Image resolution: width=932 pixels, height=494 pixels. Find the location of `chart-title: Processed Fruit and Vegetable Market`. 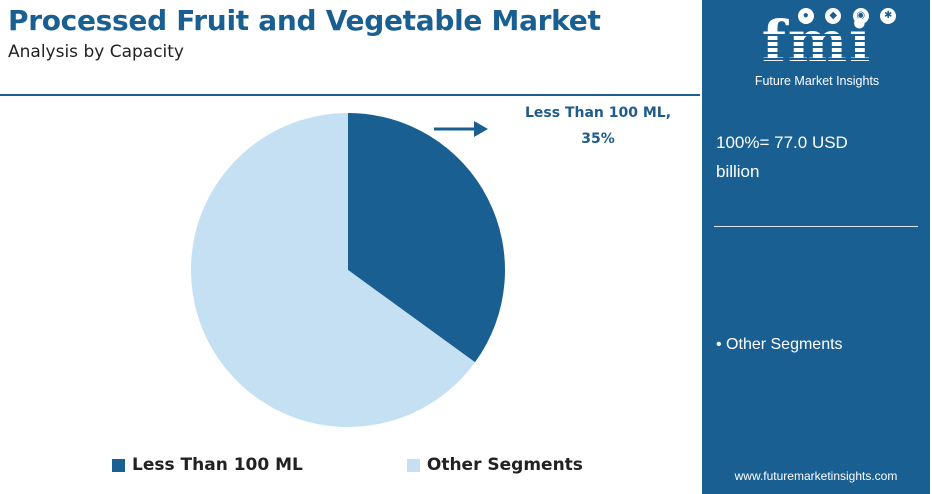

chart-title: Processed Fruit and Vegetable Market is located at coordinates (304, 20).